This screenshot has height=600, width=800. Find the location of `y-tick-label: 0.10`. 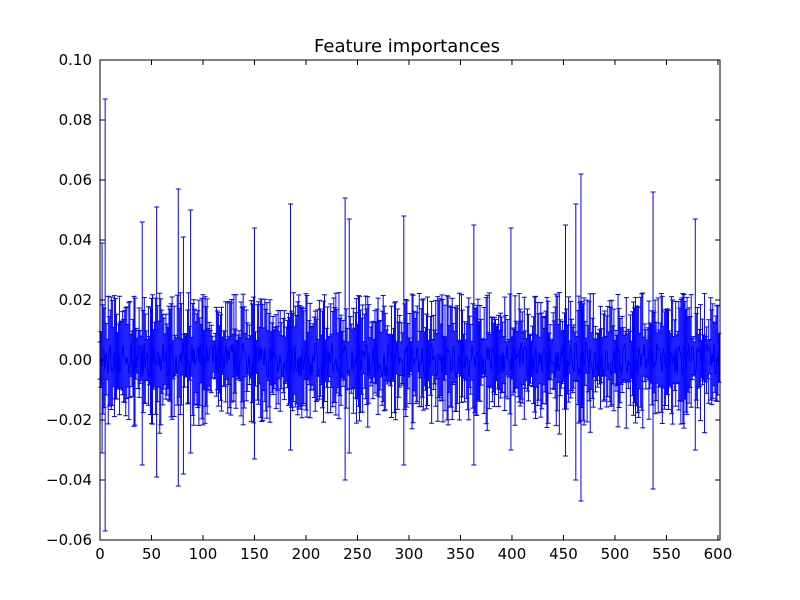

y-tick-label: 0.10 is located at coordinates (75, 60).